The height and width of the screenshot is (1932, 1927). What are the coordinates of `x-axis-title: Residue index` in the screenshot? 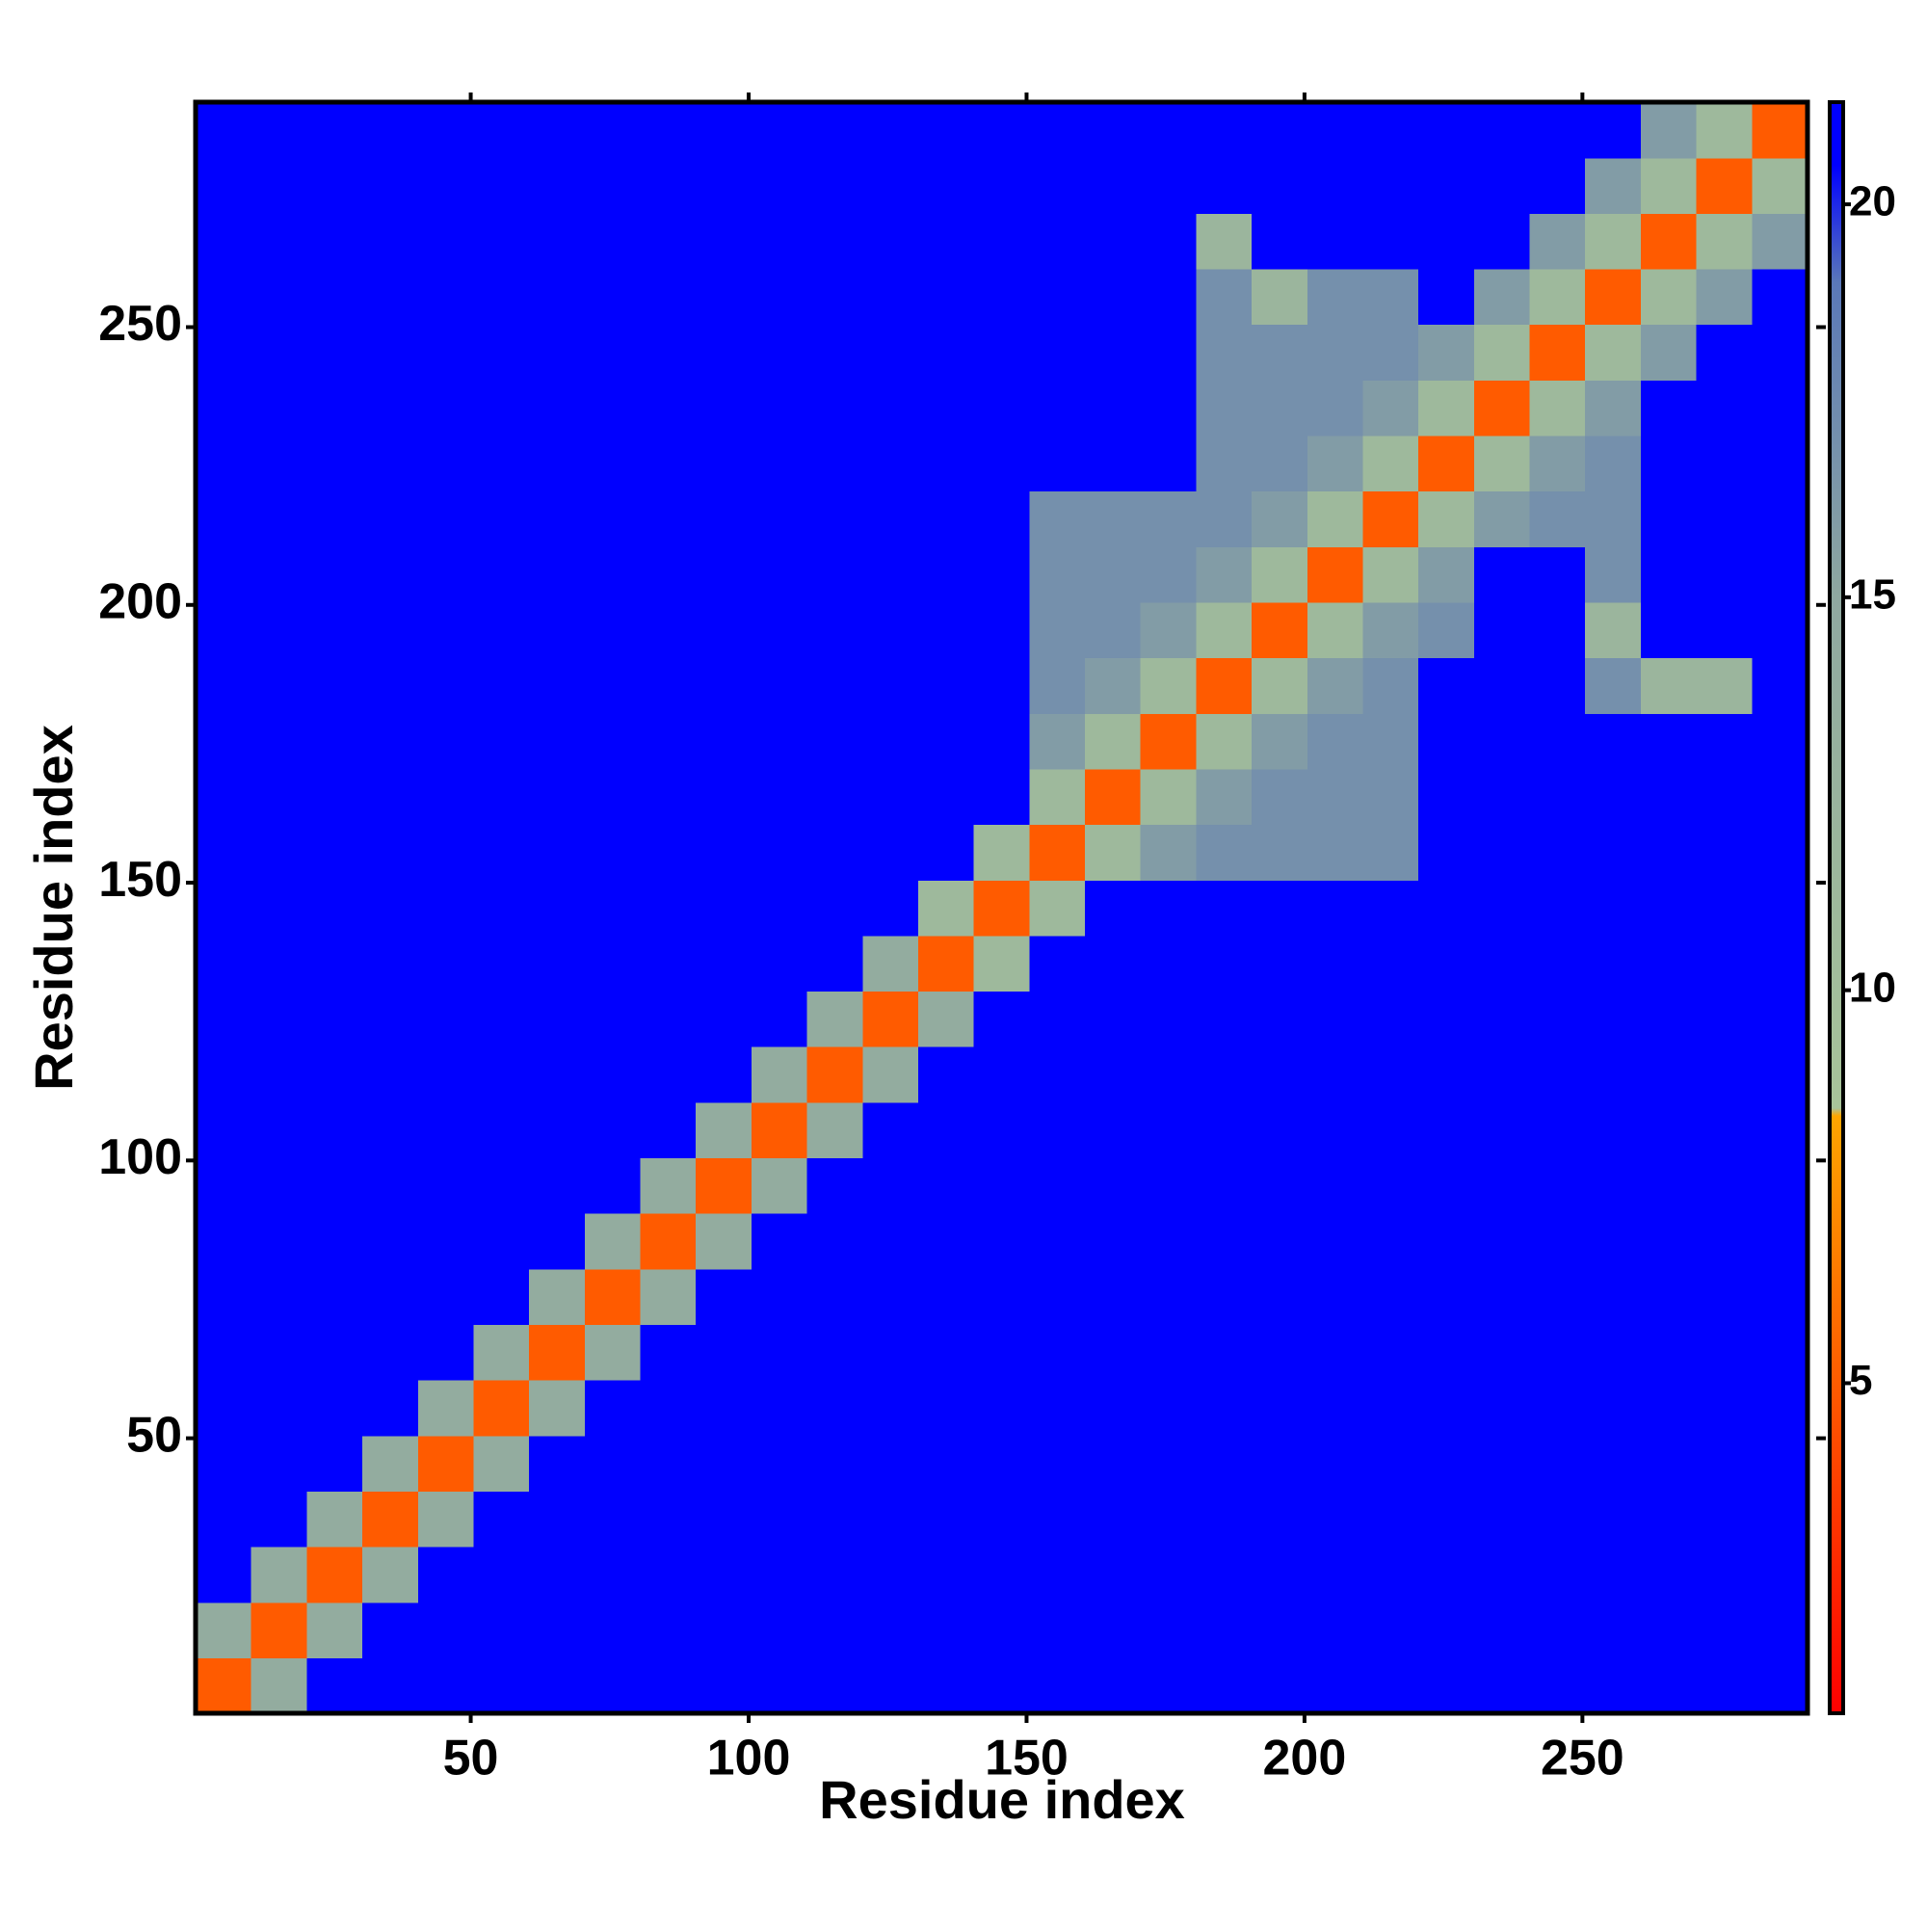 It's located at (1002, 1799).